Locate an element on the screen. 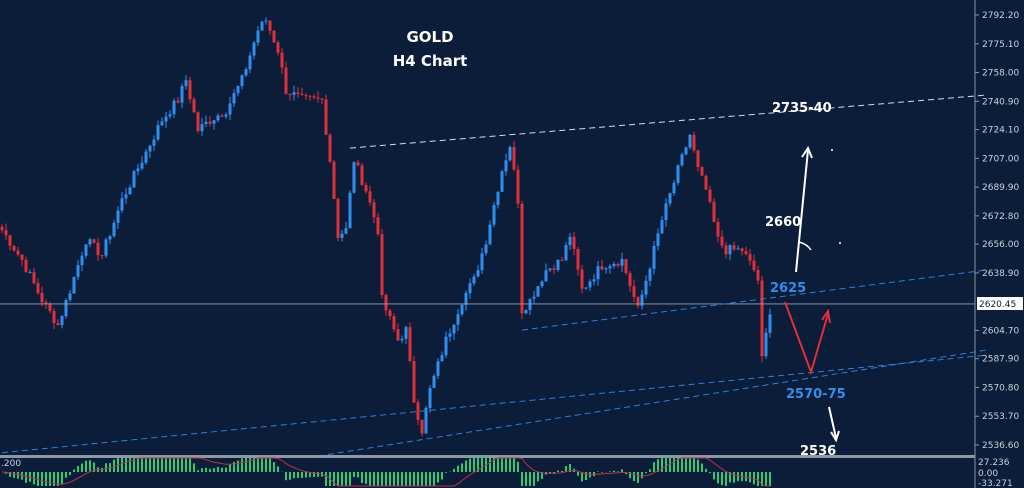 This screenshot has height=488, width=1024. macd-bottom-label: -33.271 is located at coordinates (995, 483).